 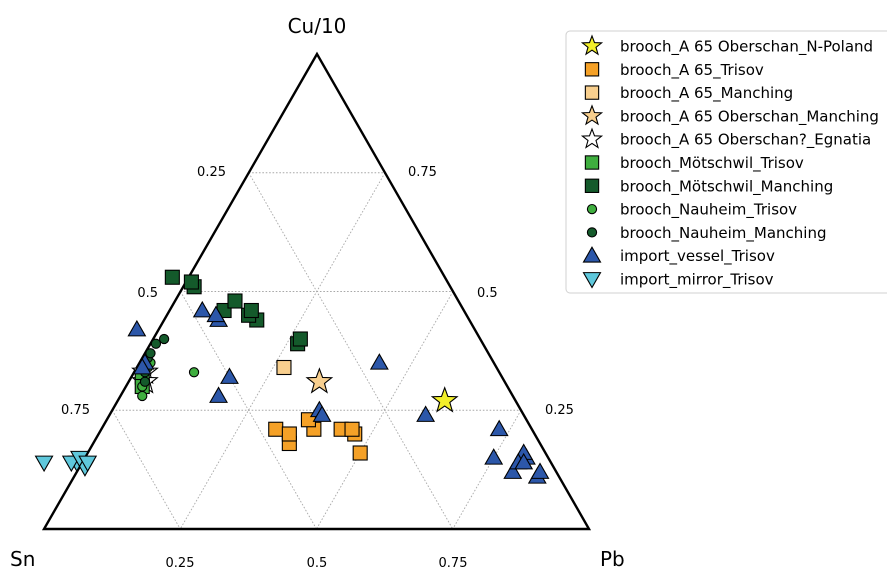 What do you see at coordinates (75, 410) in the screenshot?
I see `tick-label-left: 0.75` at bounding box center [75, 410].